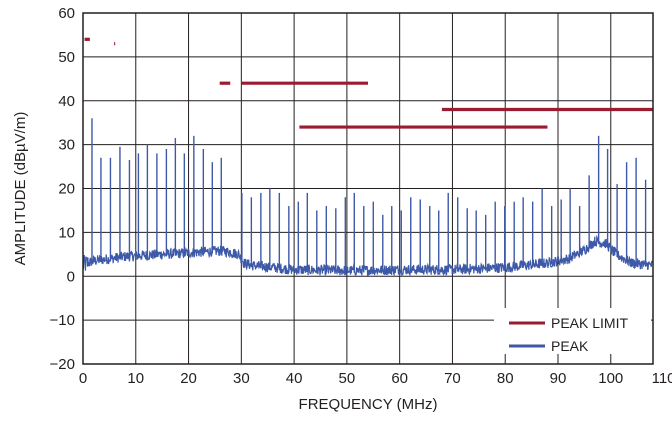 The image size is (672, 421). I want to click on y-tick-labels: −20 −10 0 10 20 30 40 50 60, so click(62, 189).